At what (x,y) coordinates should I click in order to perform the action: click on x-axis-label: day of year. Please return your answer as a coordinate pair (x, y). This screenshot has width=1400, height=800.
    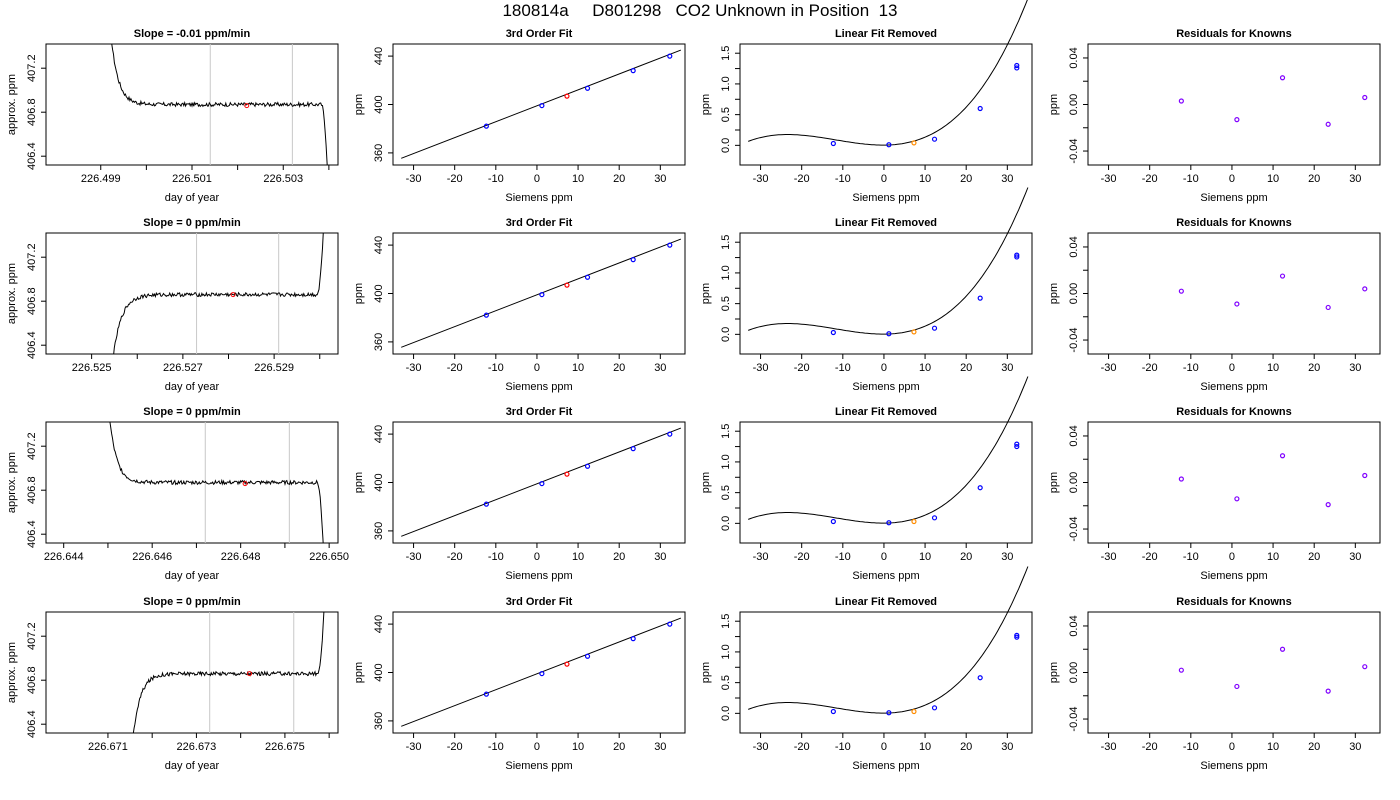
    Looking at the image, I should click on (192, 198).